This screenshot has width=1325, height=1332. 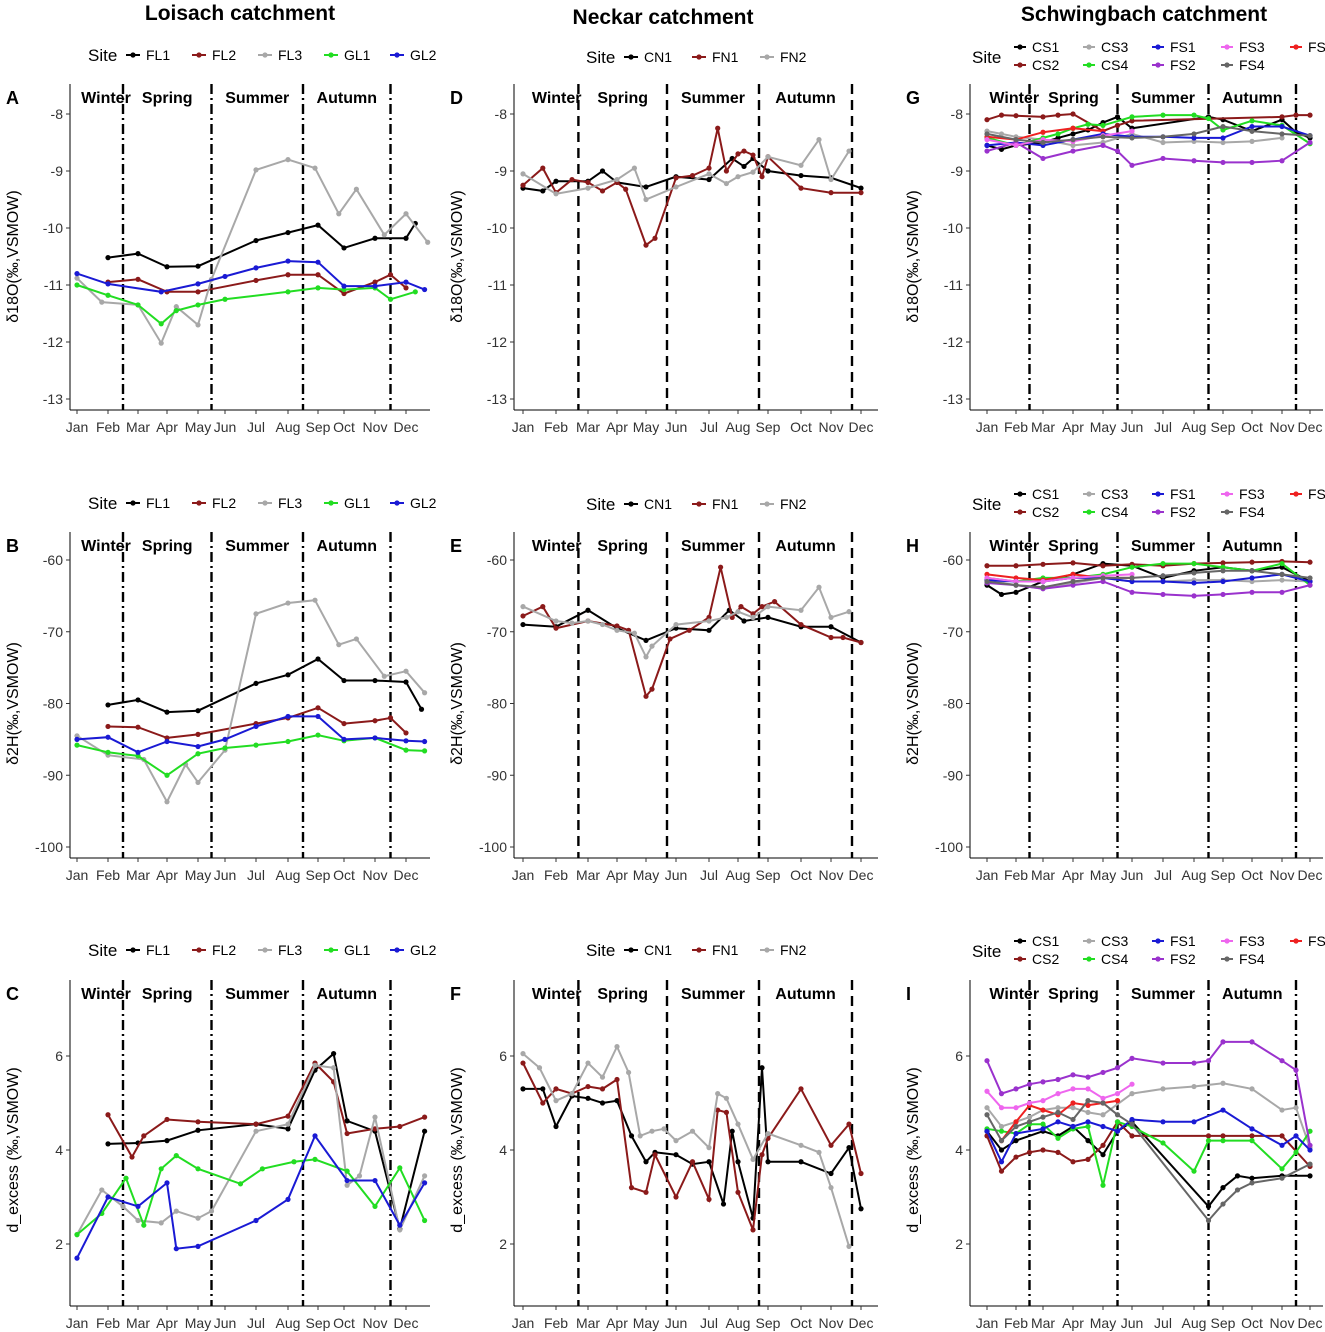 I want to click on x-tick-label: Dec, so click(x=1310, y=1323).